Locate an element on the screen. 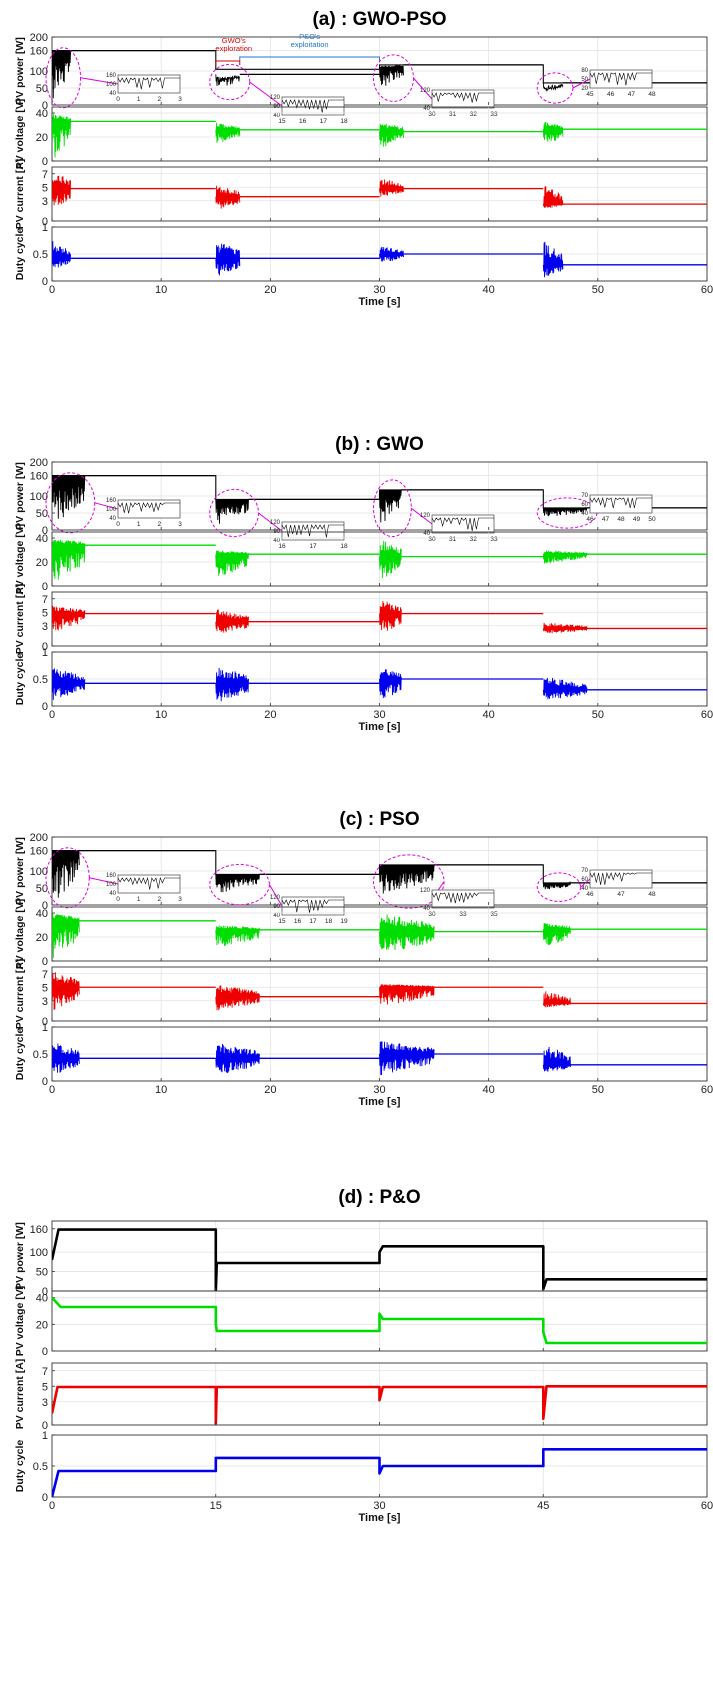  subplot-pv-current-a: 0 3 5 7 PV current [A] is located at coordinates (361, 1395).